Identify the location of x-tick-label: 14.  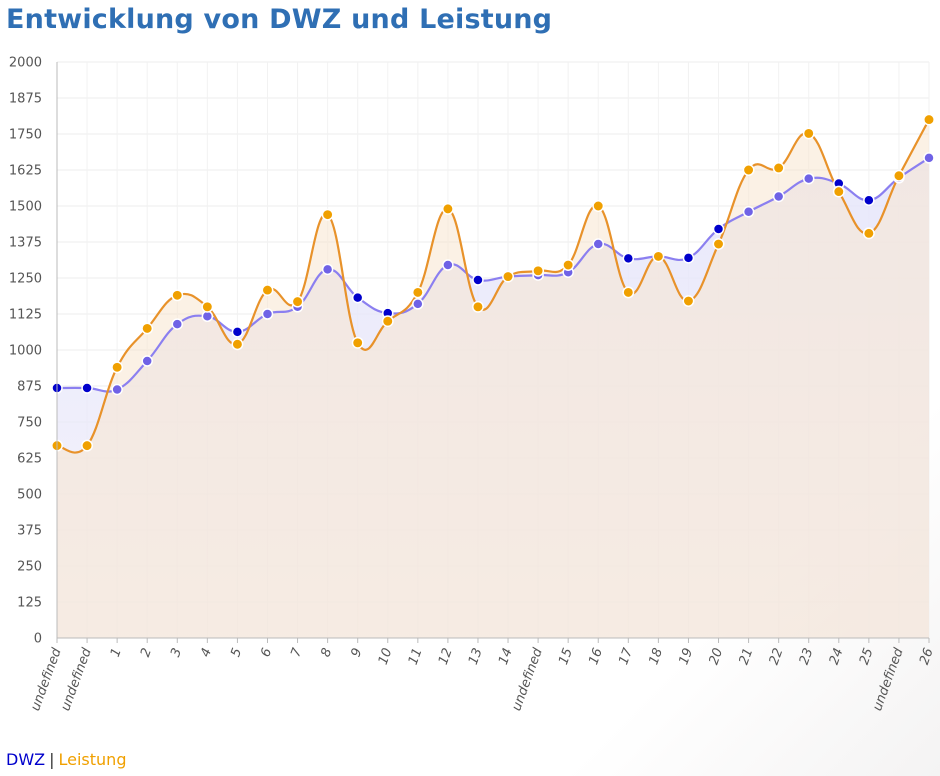
(506, 656).